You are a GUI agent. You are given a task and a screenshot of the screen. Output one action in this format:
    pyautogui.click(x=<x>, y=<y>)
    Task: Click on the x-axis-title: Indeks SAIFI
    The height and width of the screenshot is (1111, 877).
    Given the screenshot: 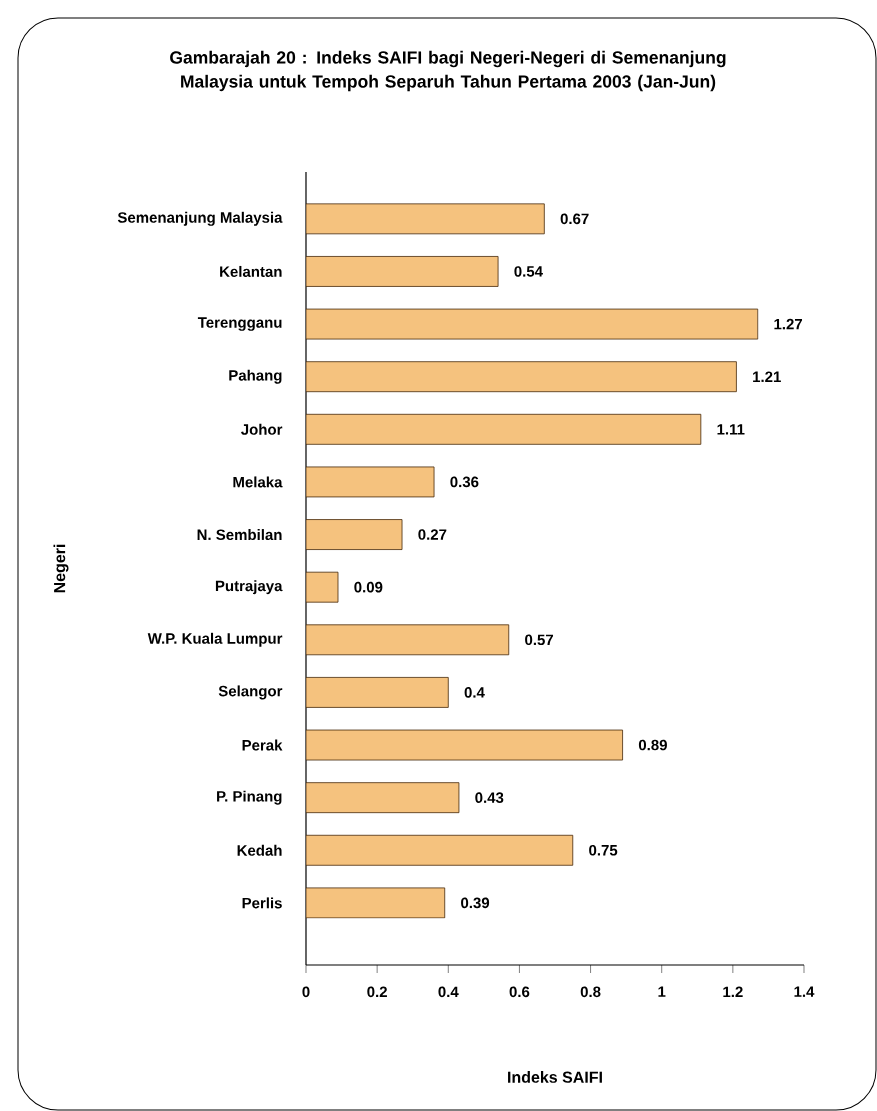 What is the action you would take?
    pyautogui.click(x=555, y=1077)
    